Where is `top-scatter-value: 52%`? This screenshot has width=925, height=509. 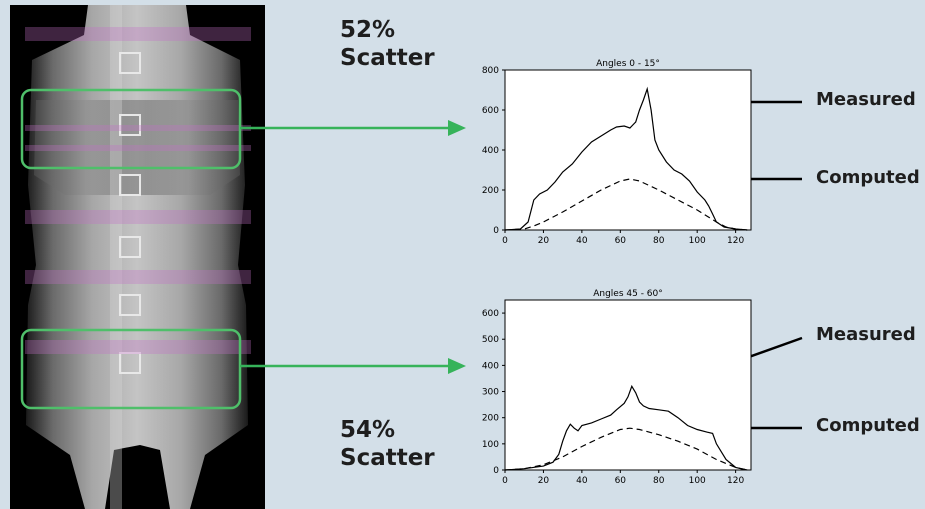
top-scatter-value: 52% is located at coordinates (368, 30).